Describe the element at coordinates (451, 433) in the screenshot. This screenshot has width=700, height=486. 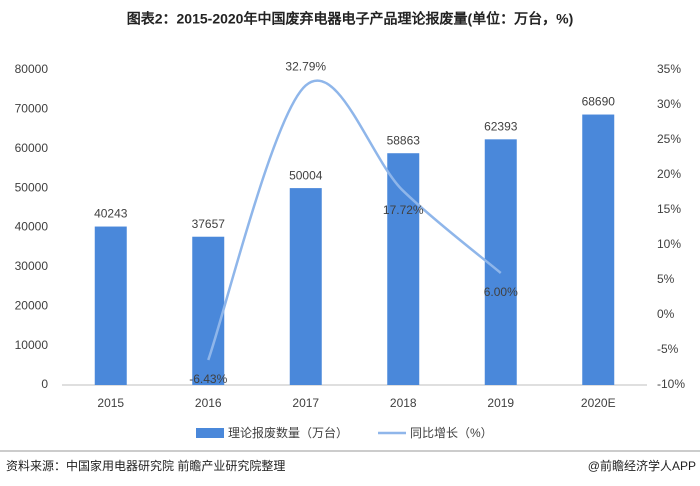
I see `legend-label: 同比增长（%）` at that location.